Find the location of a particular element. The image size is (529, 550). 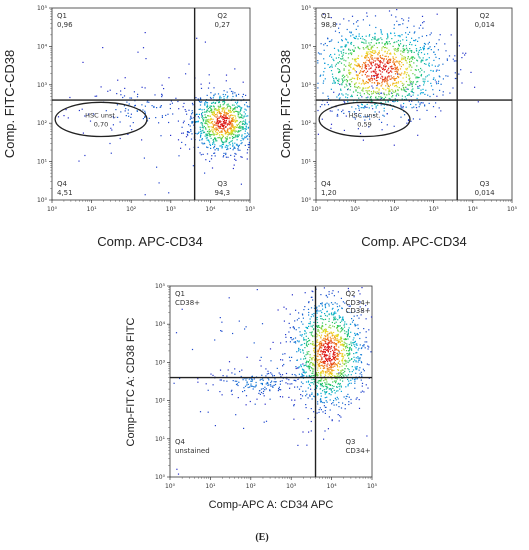

y-tick-label: 10⁴ is located at coordinates (160, 324).